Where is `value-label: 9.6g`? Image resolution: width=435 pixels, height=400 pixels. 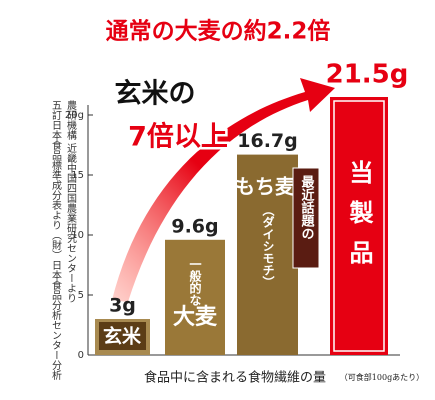
value-label: 9.6g is located at coordinates (194, 226).